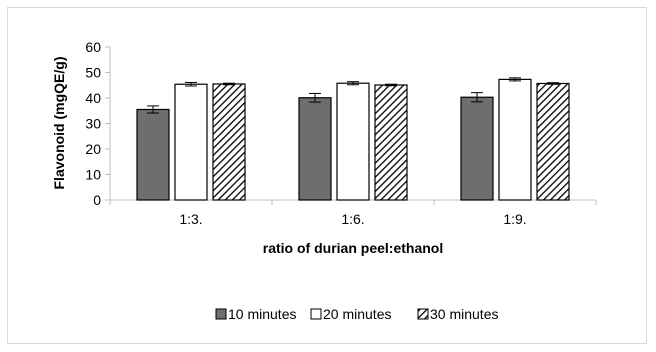  I want to click on y-tick-label: 10, so click(93, 175).